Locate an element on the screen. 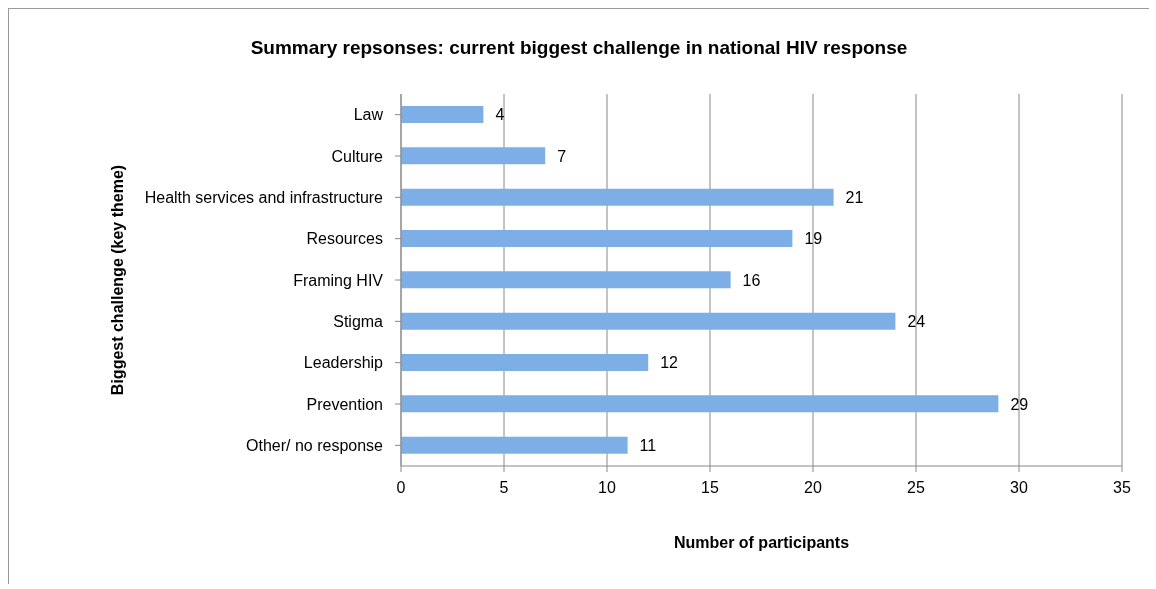  x-axis-title: Number of participants is located at coordinates (761, 542).